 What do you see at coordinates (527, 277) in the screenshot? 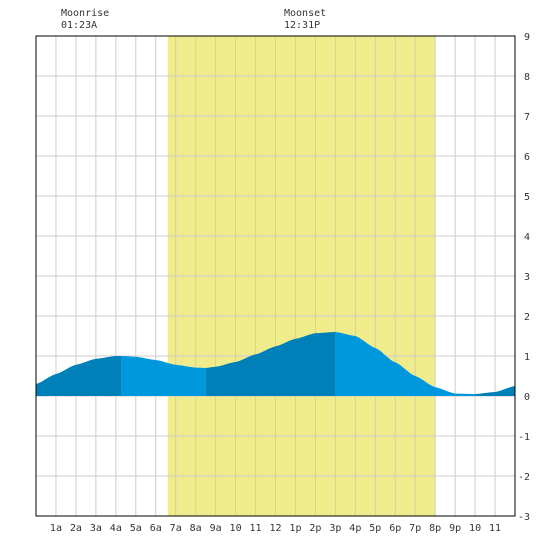
I see `y-tick-label: 3` at bounding box center [527, 277].